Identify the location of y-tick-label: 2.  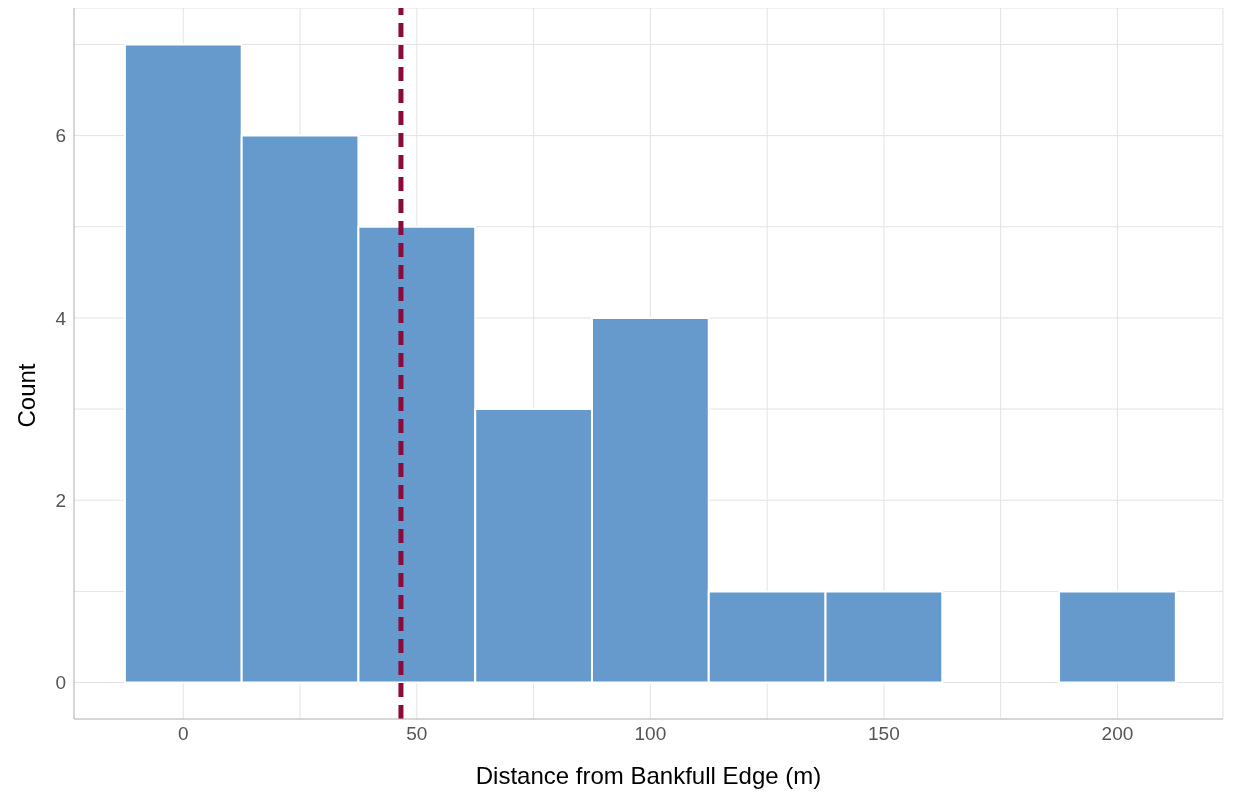
(60, 500).